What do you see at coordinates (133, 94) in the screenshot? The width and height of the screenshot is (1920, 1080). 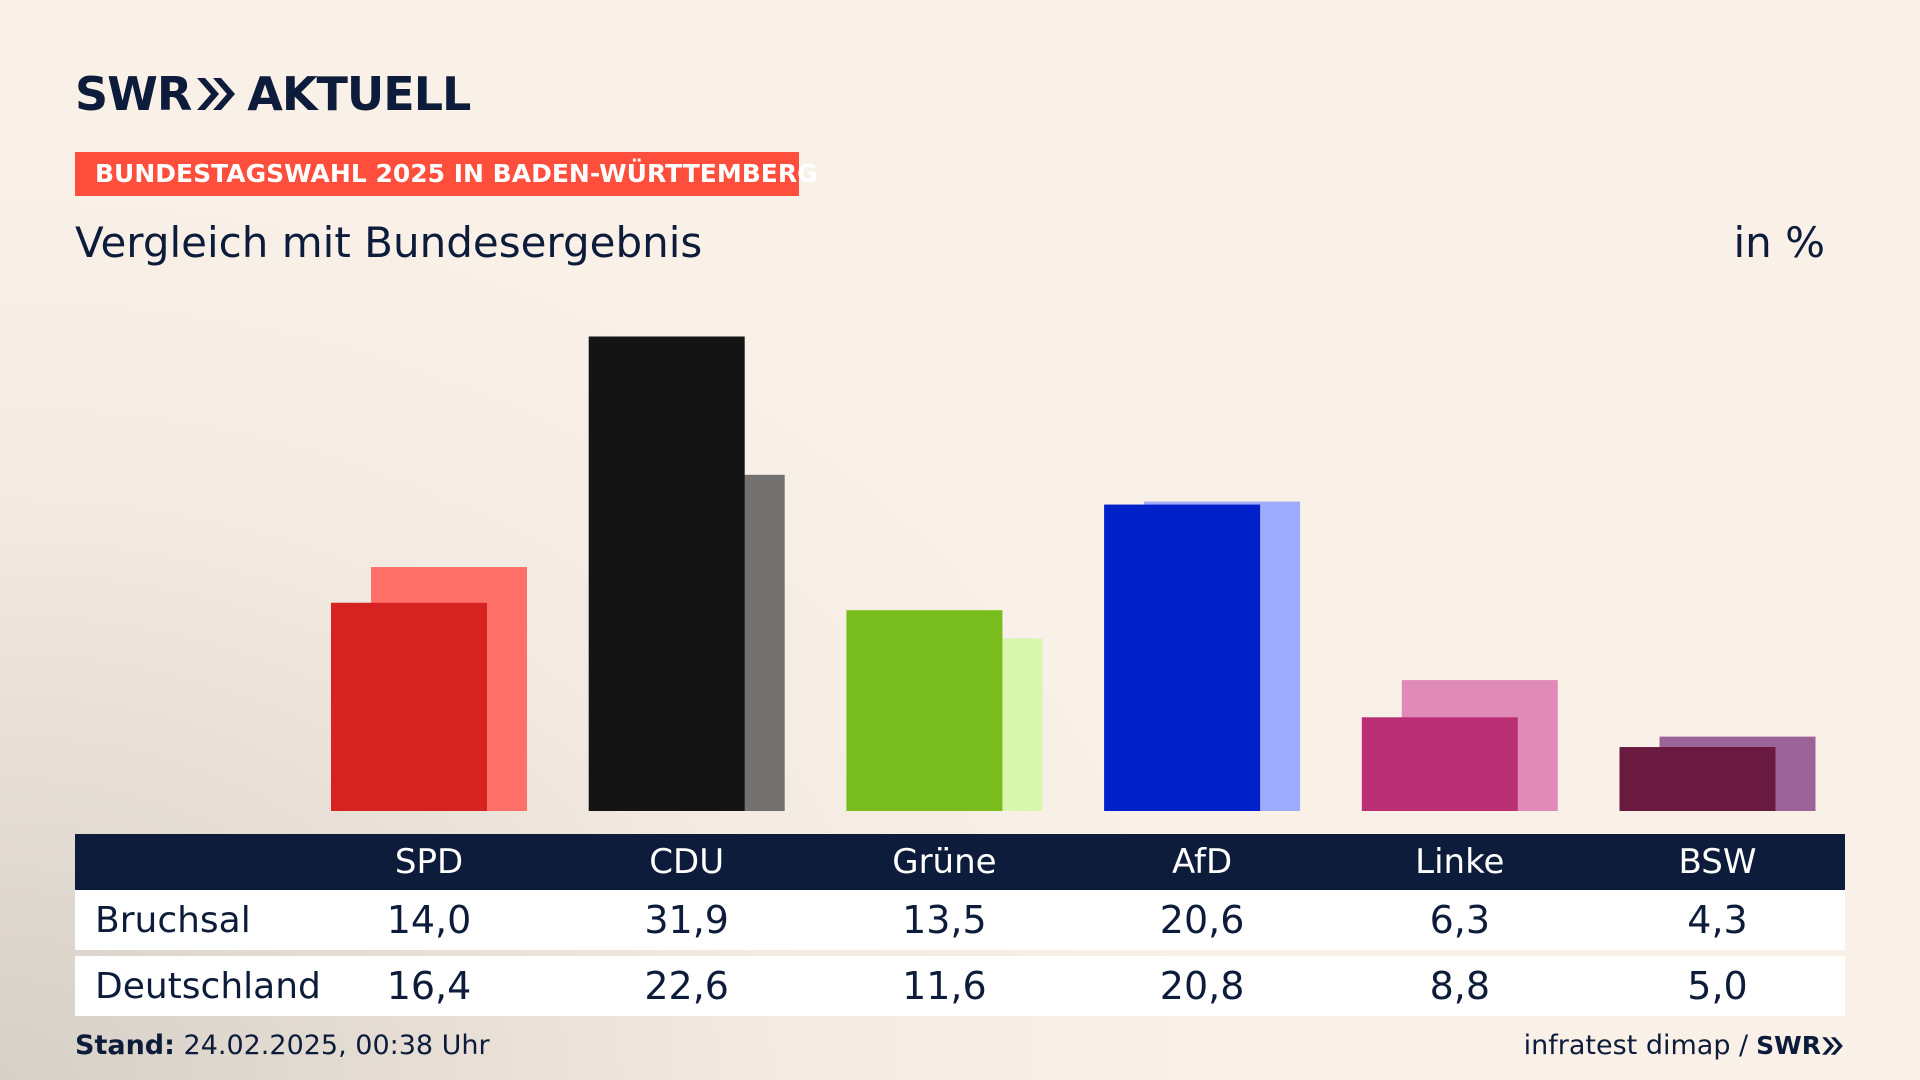 I see `logo-swr-text: SWR` at bounding box center [133, 94].